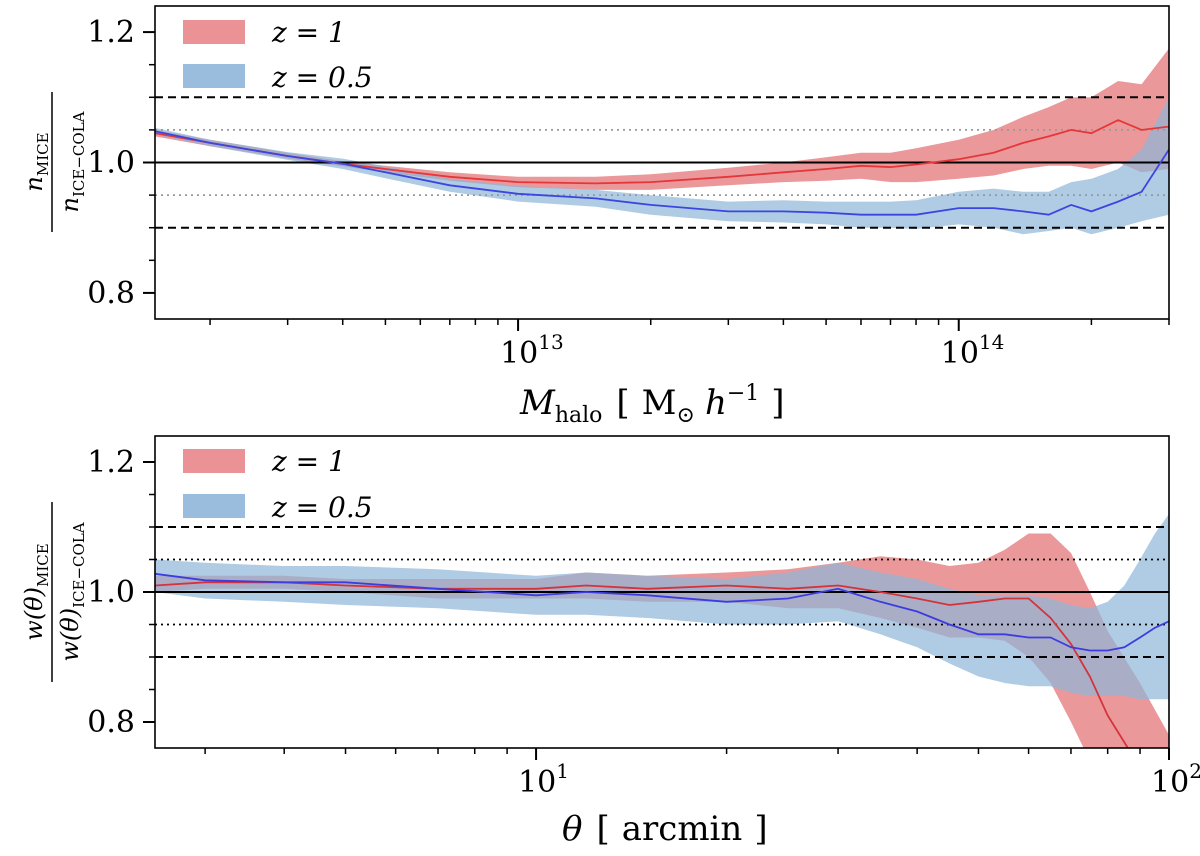  What do you see at coordinates (682, 829) in the screenshot?
I see `bottom-xlabel-unit: arcmin` at bounding box center [682, 829].